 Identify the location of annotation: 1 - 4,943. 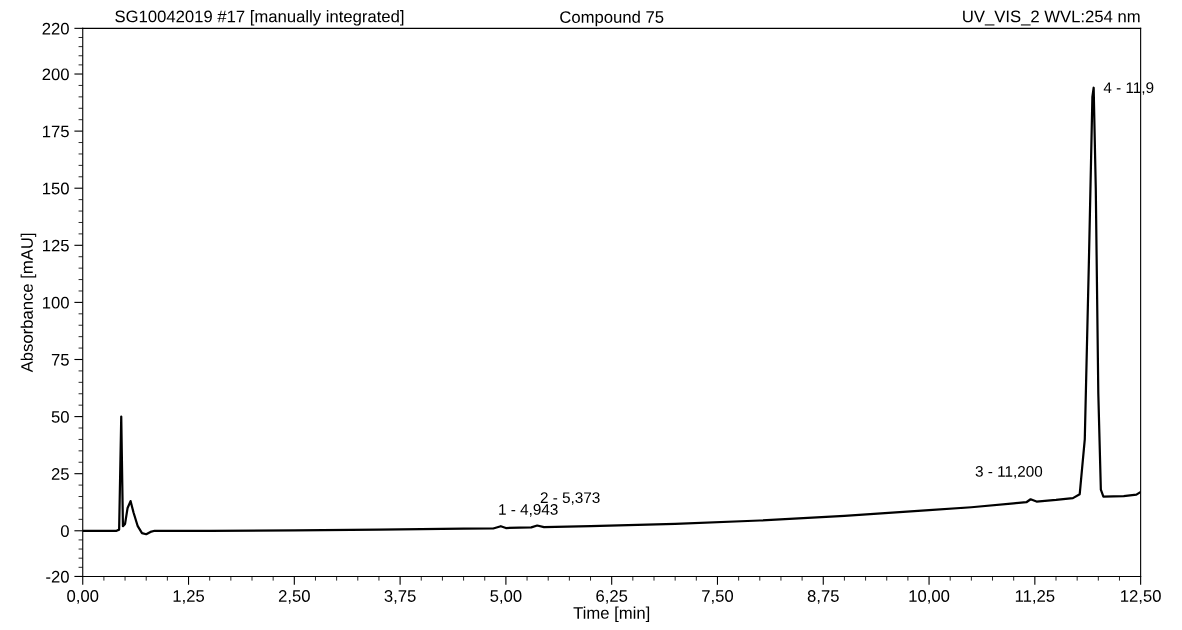
(528, 510).